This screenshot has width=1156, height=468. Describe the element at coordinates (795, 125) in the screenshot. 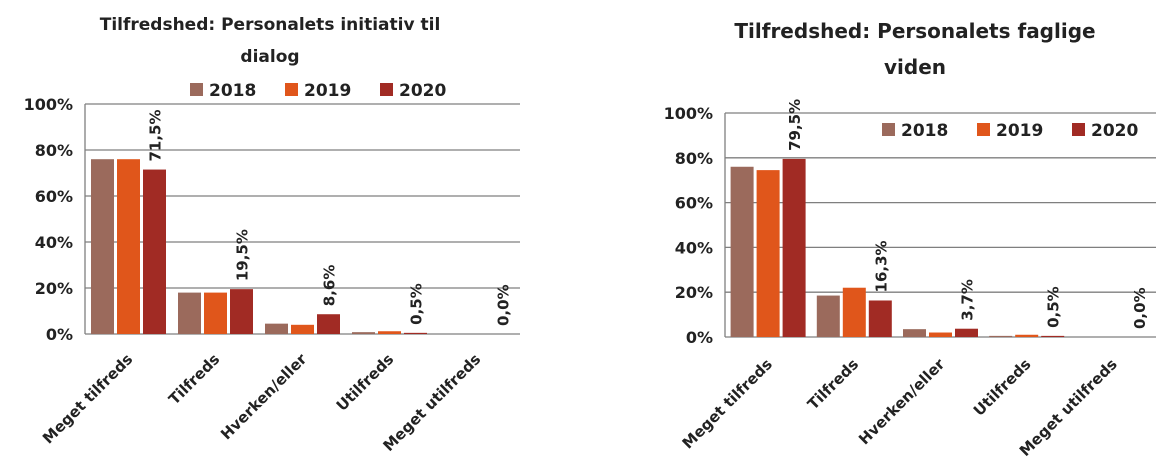

I see `right-data-label: 79,5%` at that location.